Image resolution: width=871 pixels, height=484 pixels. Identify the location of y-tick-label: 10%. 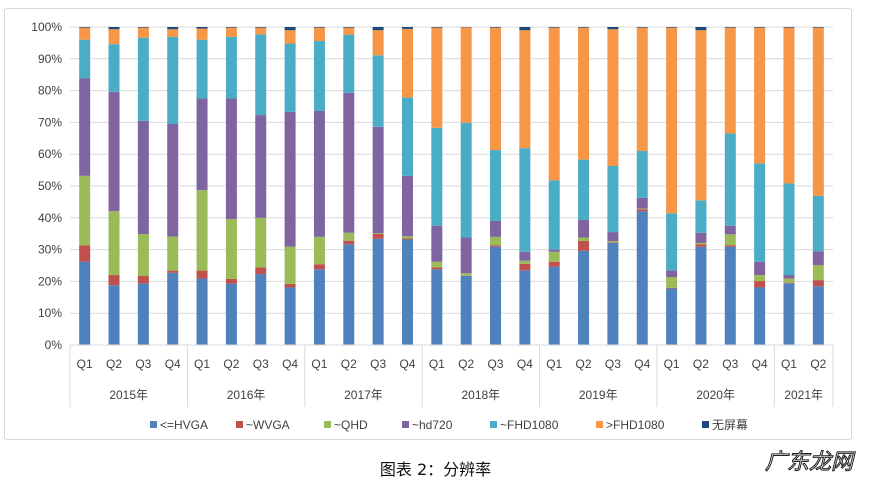
(50, 313).